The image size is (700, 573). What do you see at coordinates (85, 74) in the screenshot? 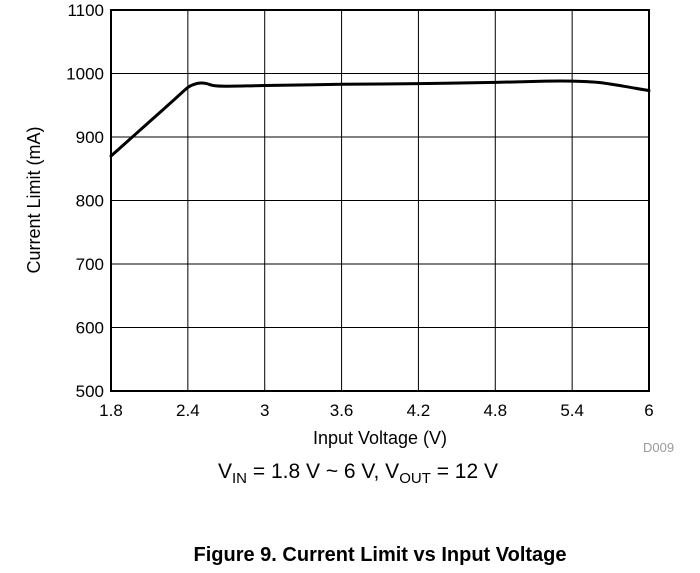
I see `y-tick-label: 1000` at bounding box center [85, 74].